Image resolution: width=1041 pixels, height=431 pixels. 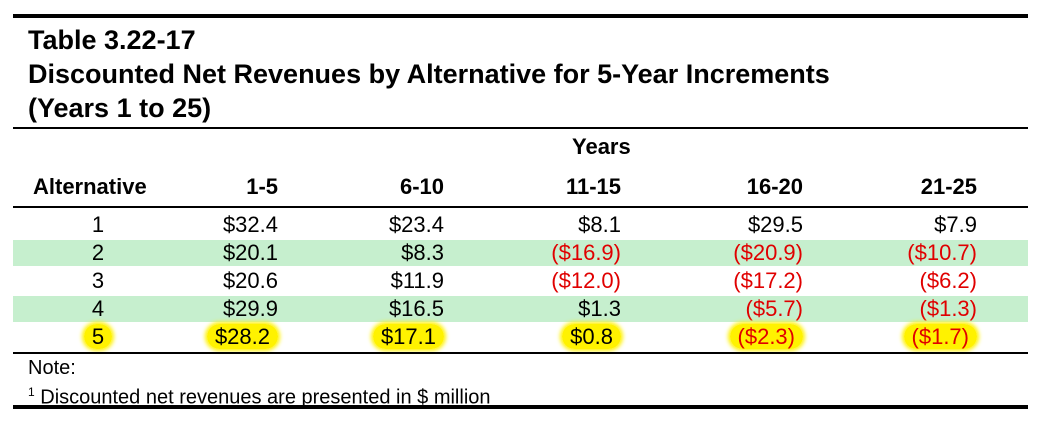 What do you see at coordinates (417, 280) in the screenshot?
I see `value-cell-6-10: $11.9` at bounding box center [417, 280].